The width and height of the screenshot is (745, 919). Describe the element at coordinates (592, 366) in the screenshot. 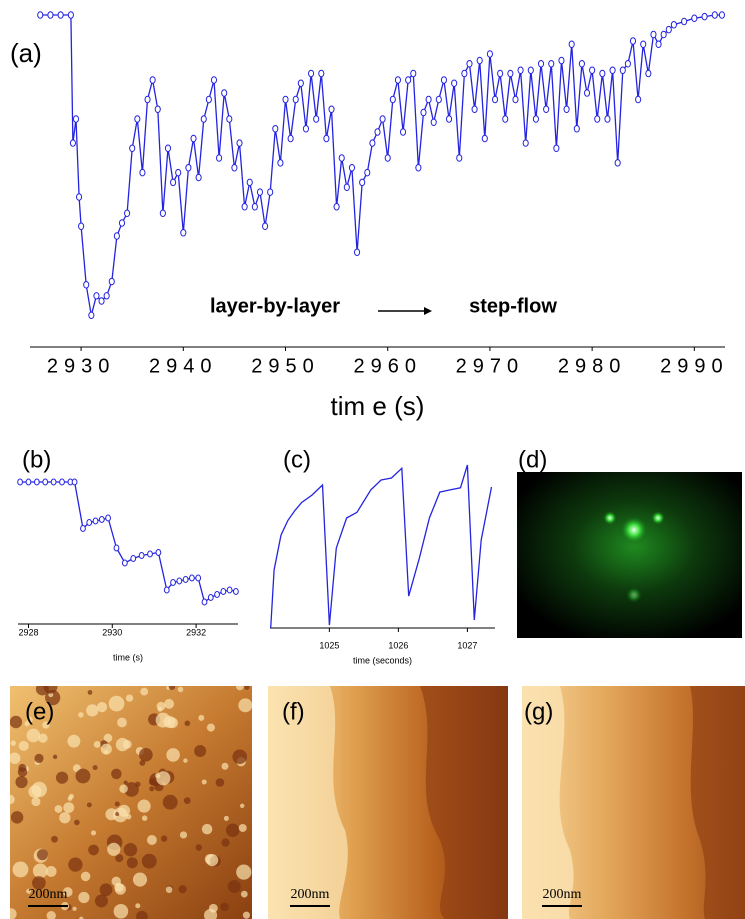

I see `x-tick-label: 2980` at that location.